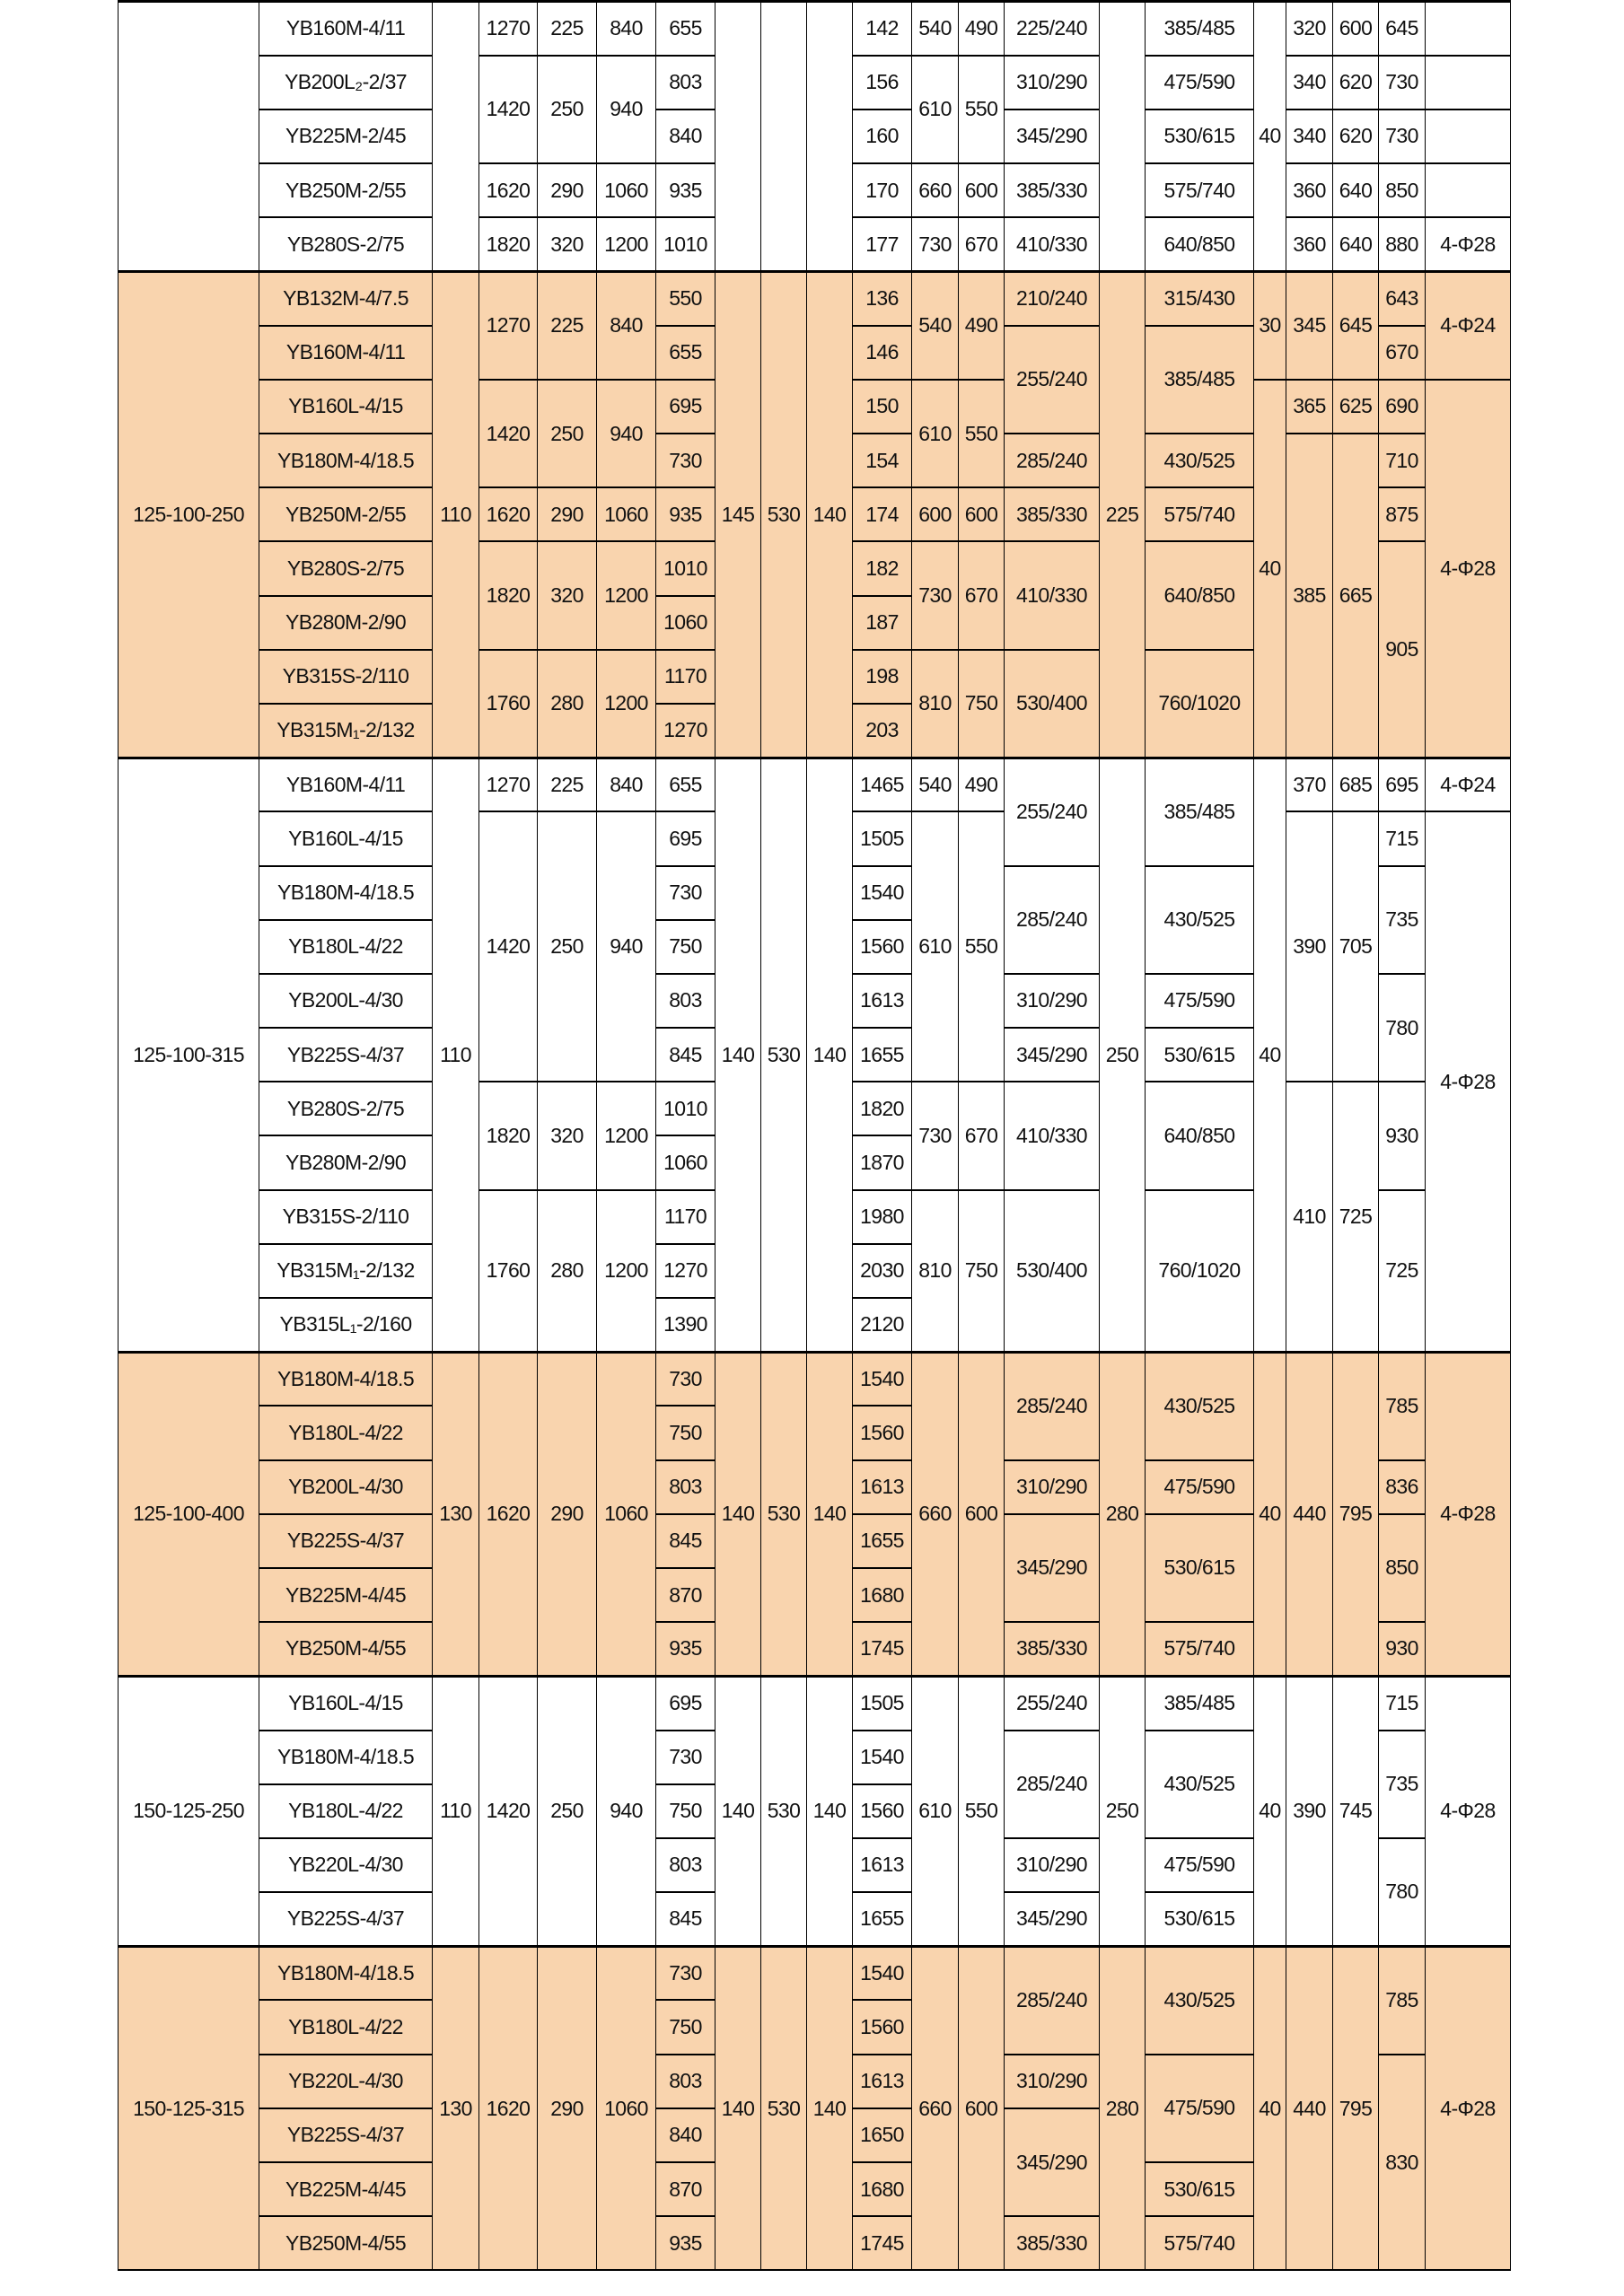 The width and height of the screenshot is (1624, 2296). What do you see at coordinates (1052, 703) in the screenshot?
I see `table-cell: 530/400` at bounding box center [1052, 703].